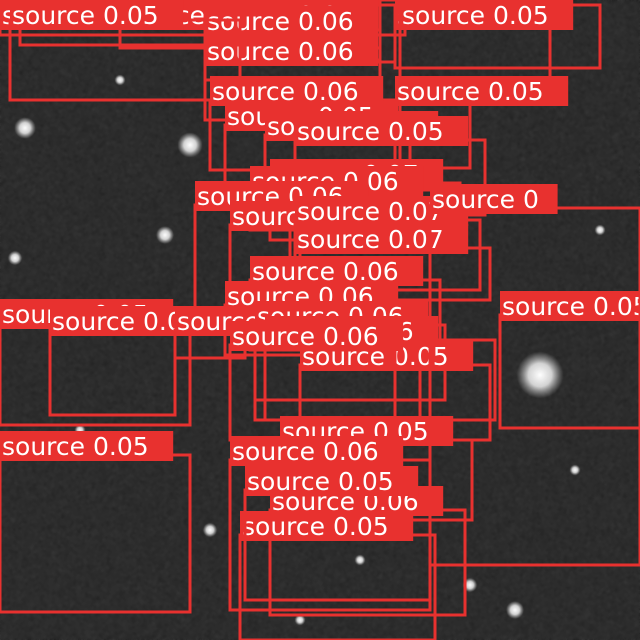 The width and height of the screenshot is (640, 640). Describe the element at coordinates (337, 575) in the screenshot. I see `detection-37: source 0.05` at that location.